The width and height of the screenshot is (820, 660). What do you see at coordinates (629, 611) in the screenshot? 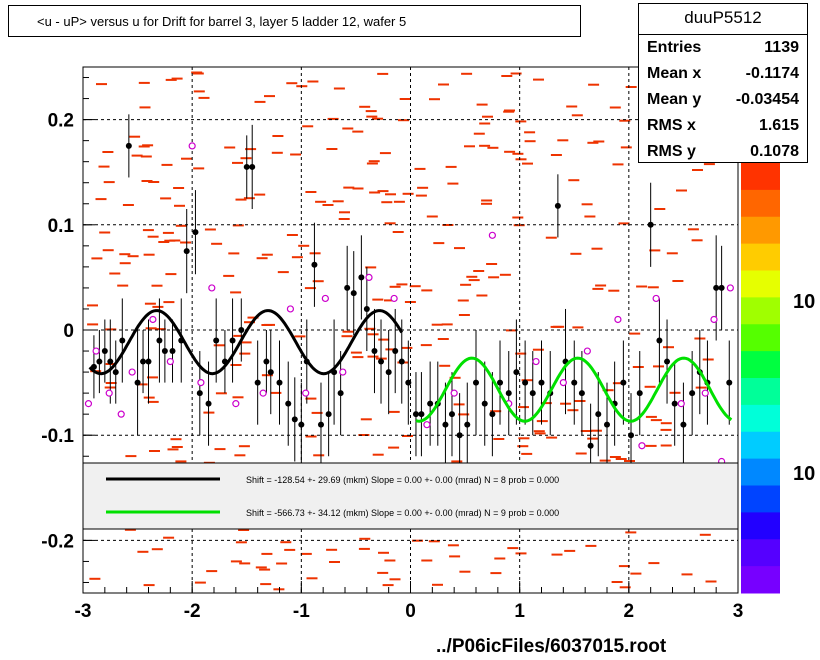
I see `x-tick-label: 2` at bounding box center [629, 611].